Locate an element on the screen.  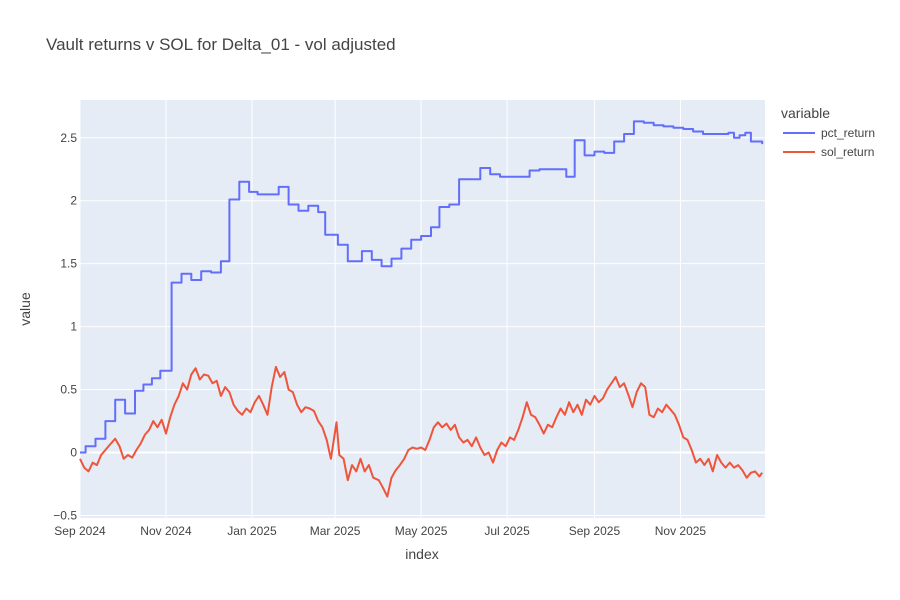
x-tick-label: Sep 2024 is located at coordinates (80, 531).